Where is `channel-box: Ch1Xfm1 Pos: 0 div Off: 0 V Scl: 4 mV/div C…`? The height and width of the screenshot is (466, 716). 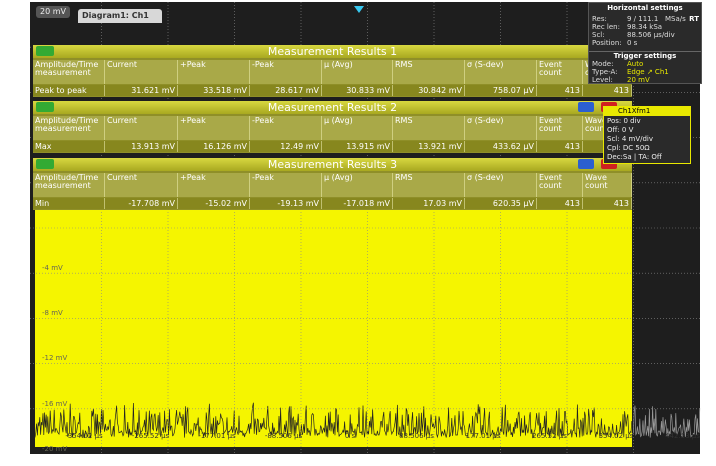 channel-box: Ch1Xfm1 Pos: 0 div Off: 0 V Scl: 4 mV/div C… is located at coordinates (647, 135).